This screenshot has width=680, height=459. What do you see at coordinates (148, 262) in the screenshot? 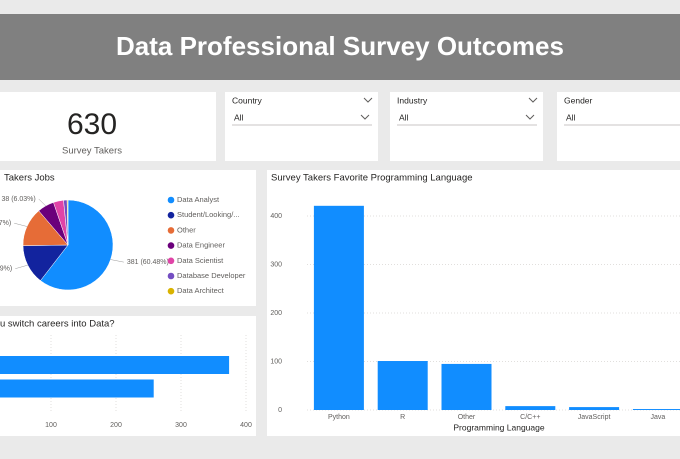
I see `data-label: 381 (60.48%)` at bounding box center [148, 262].